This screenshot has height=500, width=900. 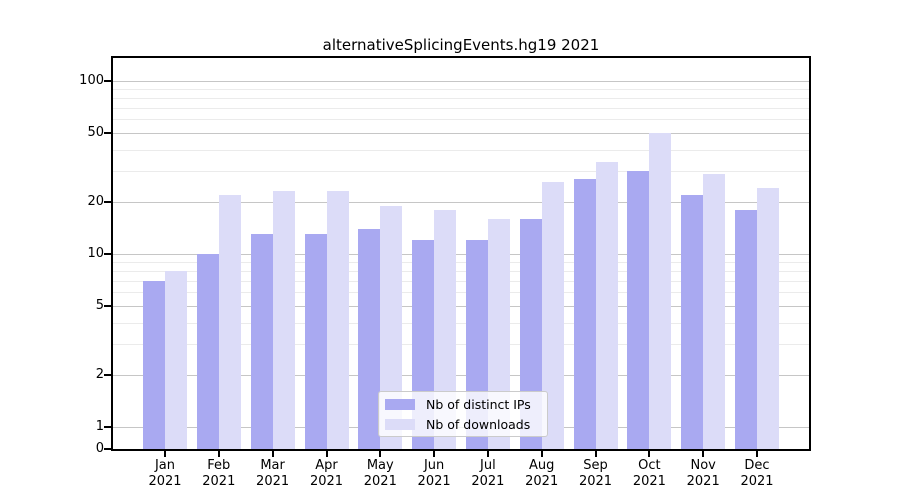 I want to click on bar-feb-2021-downloads, so click(x=229, y=321).